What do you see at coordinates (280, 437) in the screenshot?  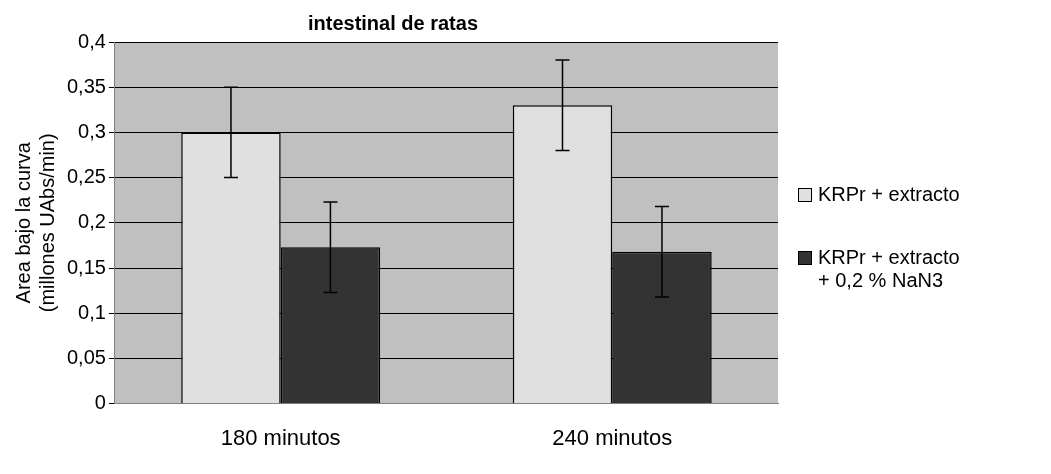 I see `x-tick-label: 180 minutos` at bounding box center [280, 437].